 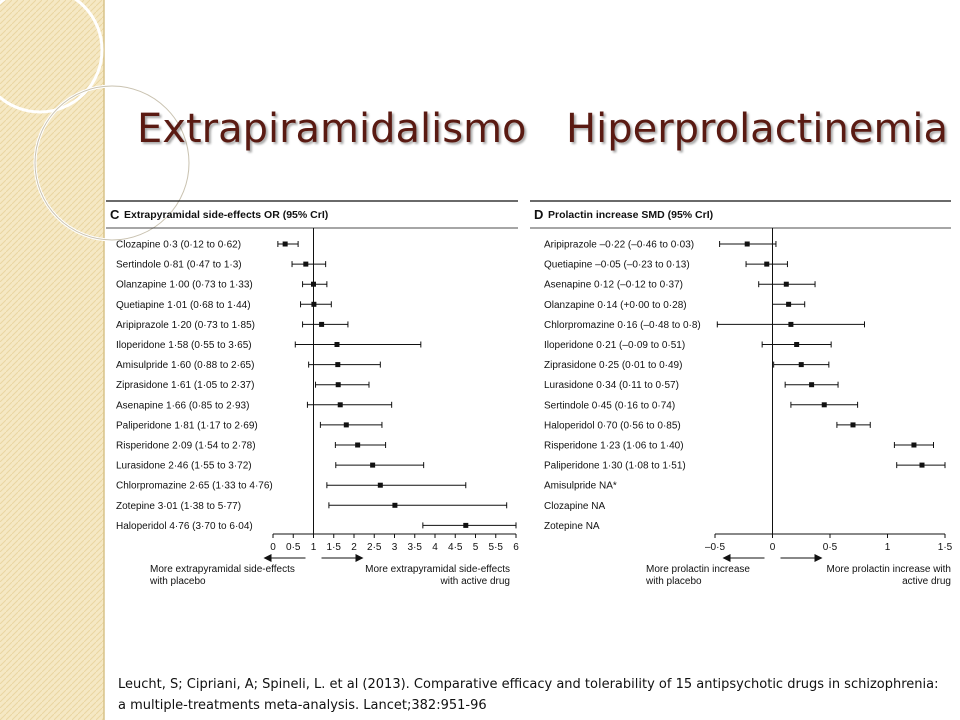 What do you see at coordinates (613, 285) in the screenshot?
I see `row-label: Asenapine 0·12 (–0·12 to 0·37)` at bounding box center [613, 285].